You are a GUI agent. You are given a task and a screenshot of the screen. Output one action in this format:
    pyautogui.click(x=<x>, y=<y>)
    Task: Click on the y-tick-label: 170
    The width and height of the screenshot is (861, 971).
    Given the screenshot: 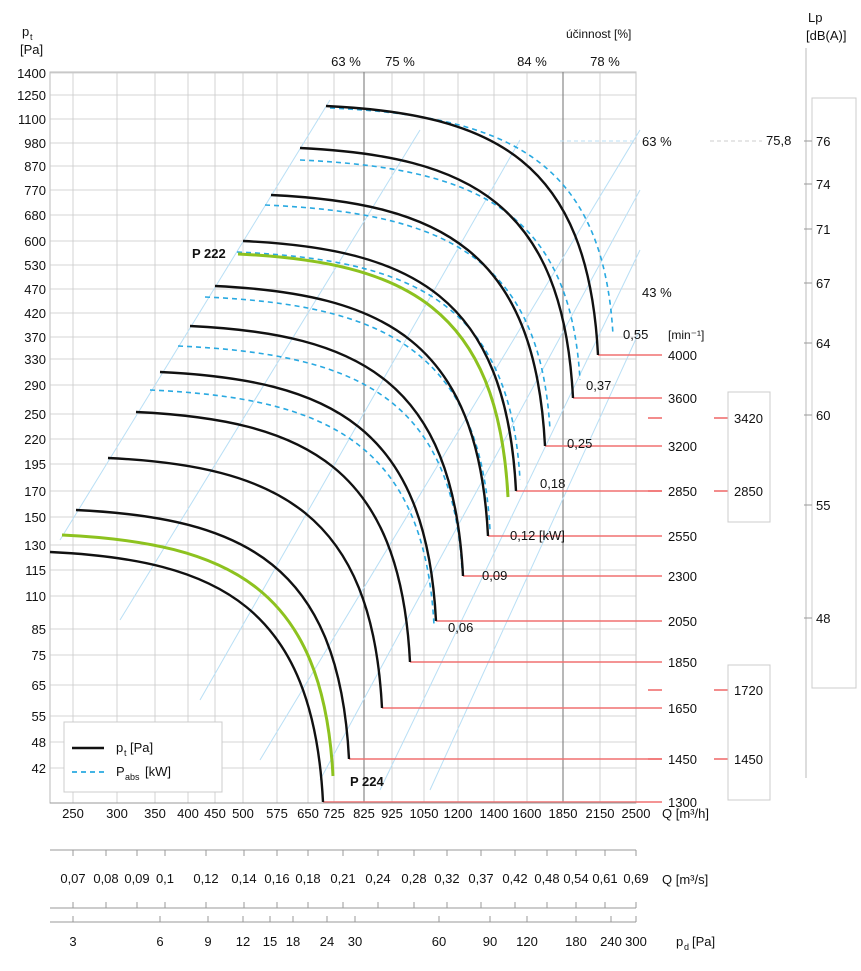 What is the action you would take?
    pyautogui.click(x=35, y=491)
    